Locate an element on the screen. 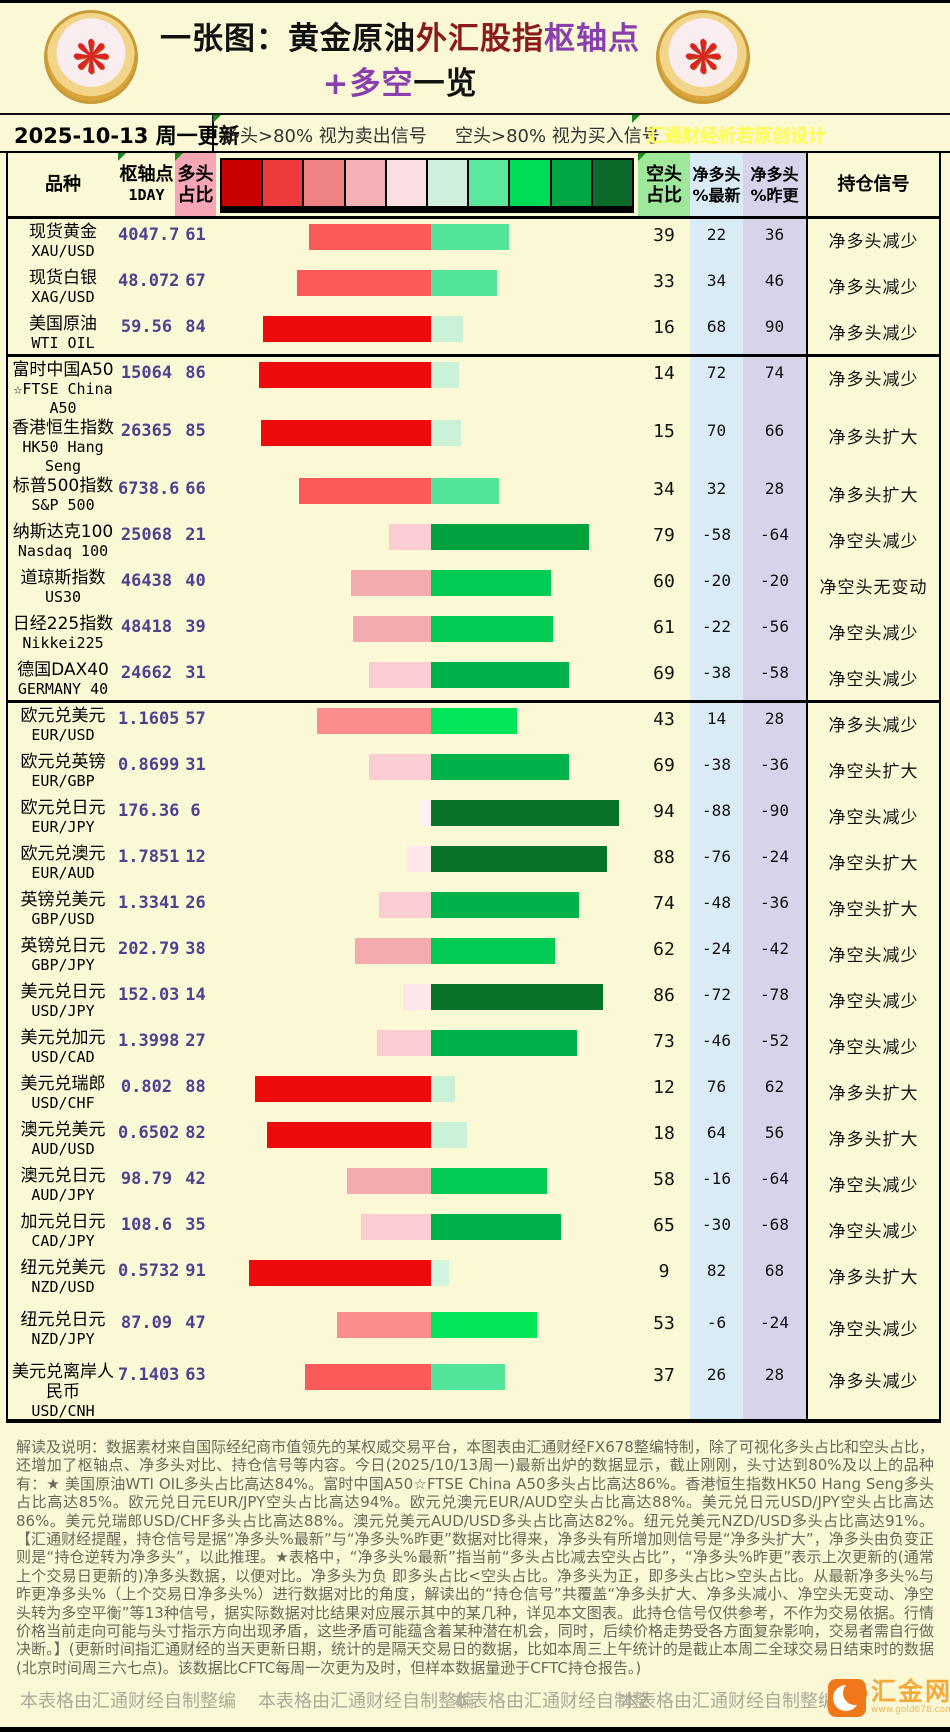 The image size is (950, 1732). product-name-sub: US30 is located at coordinates (63, 597).